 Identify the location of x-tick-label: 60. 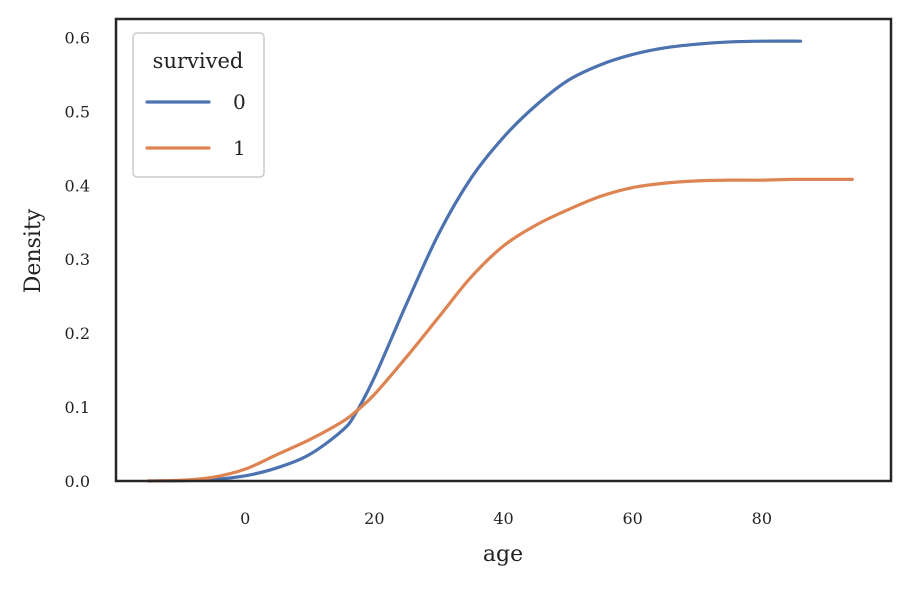
(632, 518).